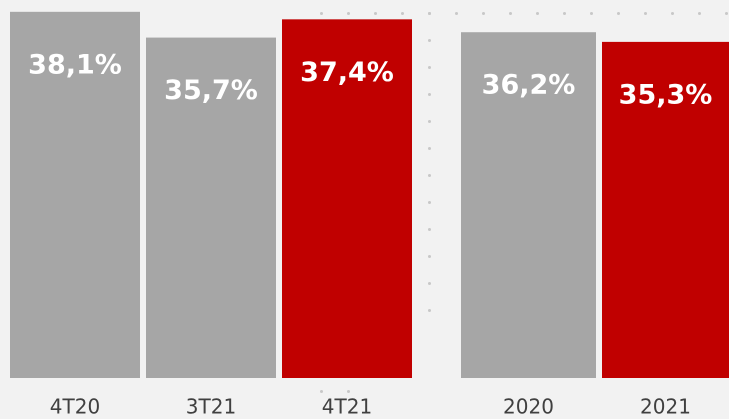 The image size is (729, 419). I want to click on dot-column, so click(428, 162).